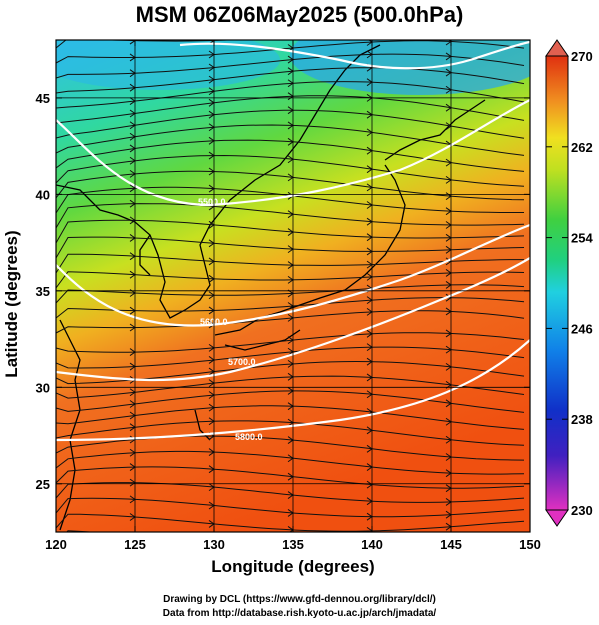 The width and height of the screenshot is (599, 625). I want to click on colorbar-min-arrow, so click(557, 518).